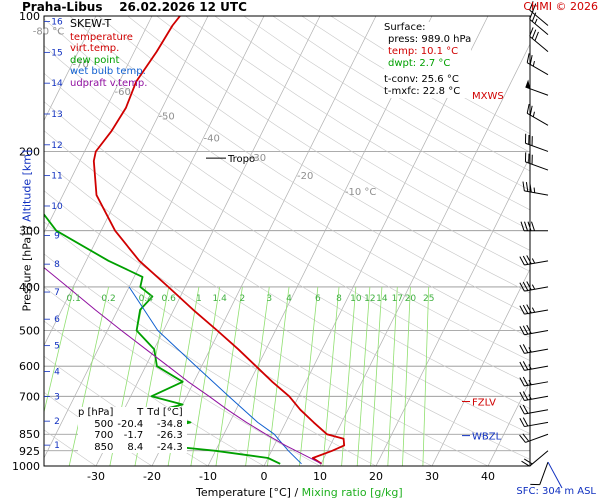 The image size is (600, 500). What do you see at coordinates (430, 39) in the screenshot?
I see `surface-pressure: press: 989.0 hPa` at bounding box center [430, 39].